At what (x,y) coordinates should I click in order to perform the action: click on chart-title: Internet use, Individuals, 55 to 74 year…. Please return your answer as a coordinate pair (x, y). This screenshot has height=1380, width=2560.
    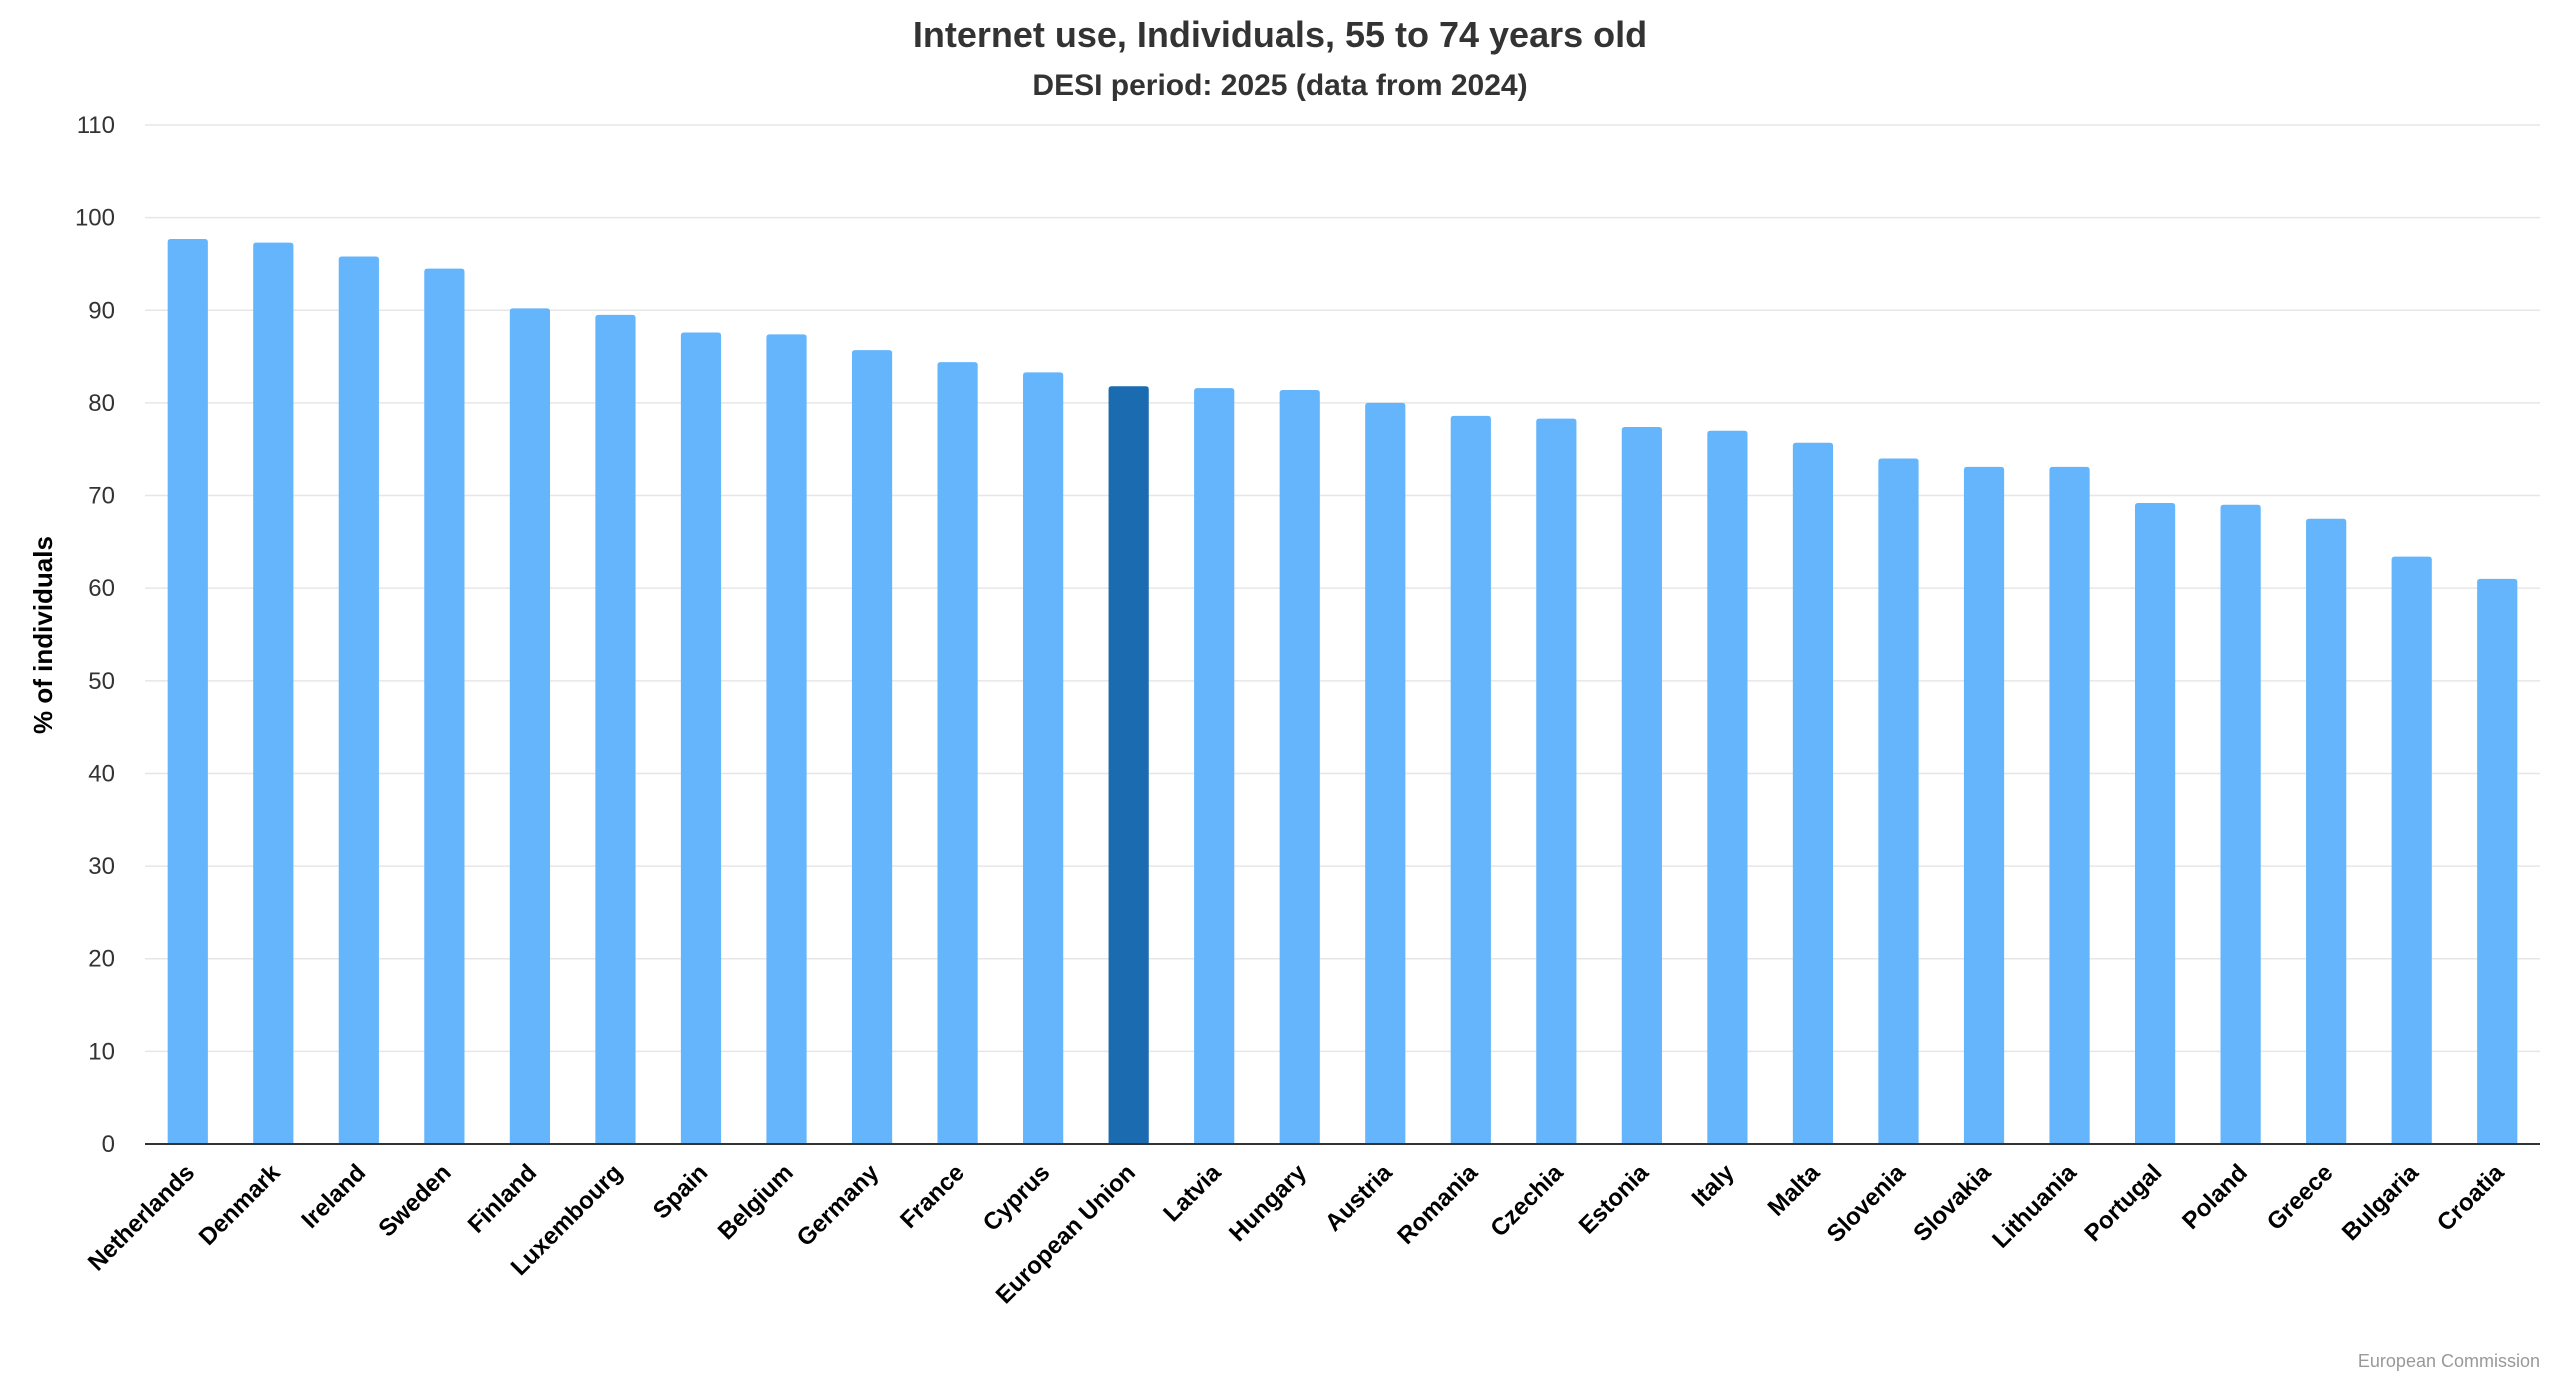
    Looking at the image, I should click on (1280, 34).